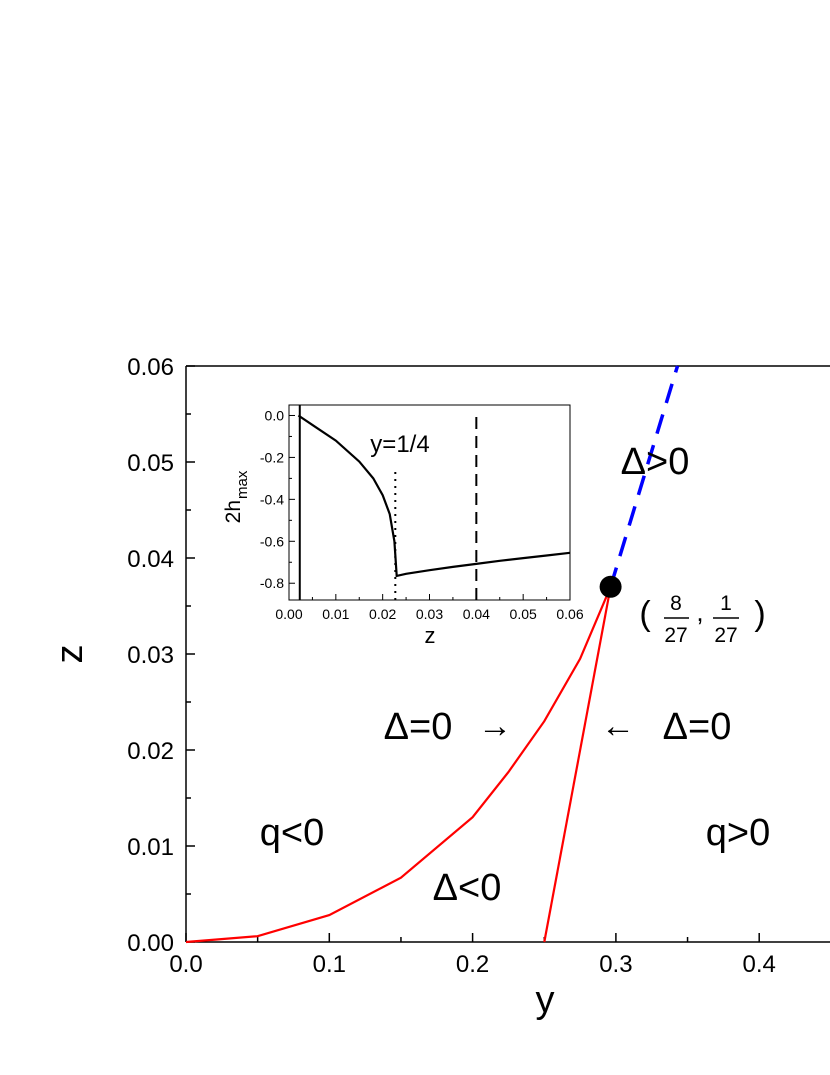 This screenshot has height=1075, width=830. What do you see at coordinates (725, 635) in the screenshot?
I see `frac2-denominator: 27` at bounding box center [725, 635].